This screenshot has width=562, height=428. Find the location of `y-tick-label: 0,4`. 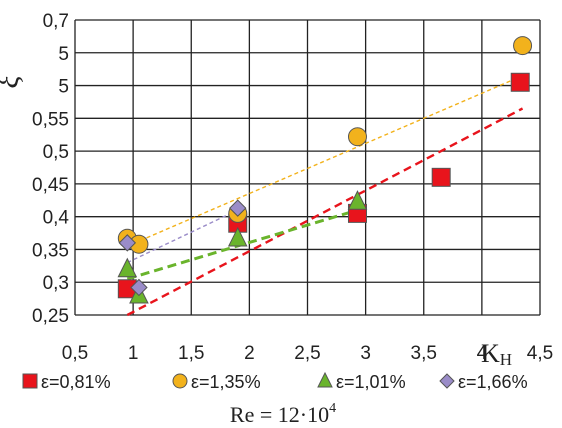

y-tick-label: 0,4 is located at coordinates (56, 218).